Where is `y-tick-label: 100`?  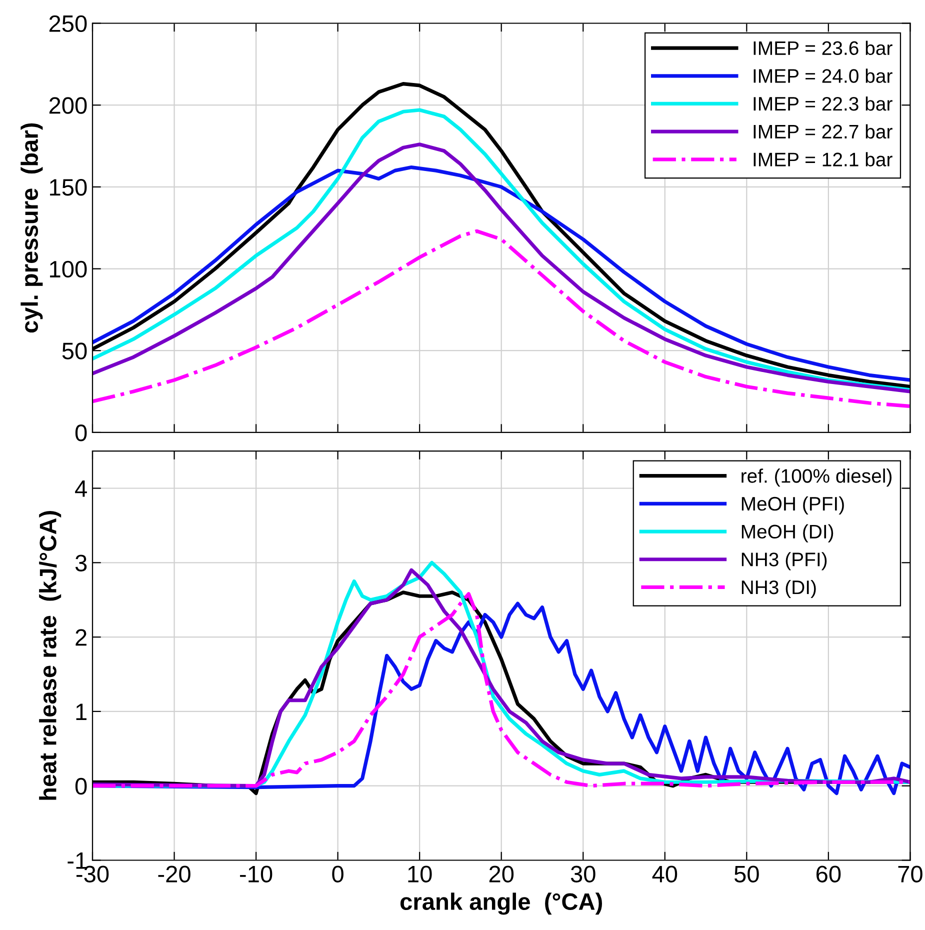
y-tick-label: 100 is located at coordinates (68, 269).